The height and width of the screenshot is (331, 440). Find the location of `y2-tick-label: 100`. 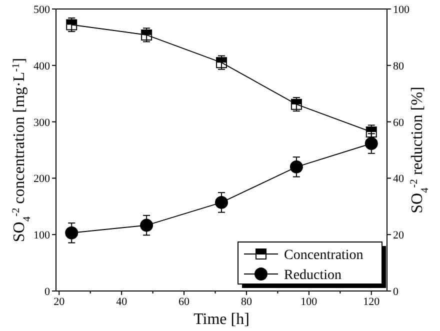

y2-tick-label: 100 is located at coordinates (401, 10).